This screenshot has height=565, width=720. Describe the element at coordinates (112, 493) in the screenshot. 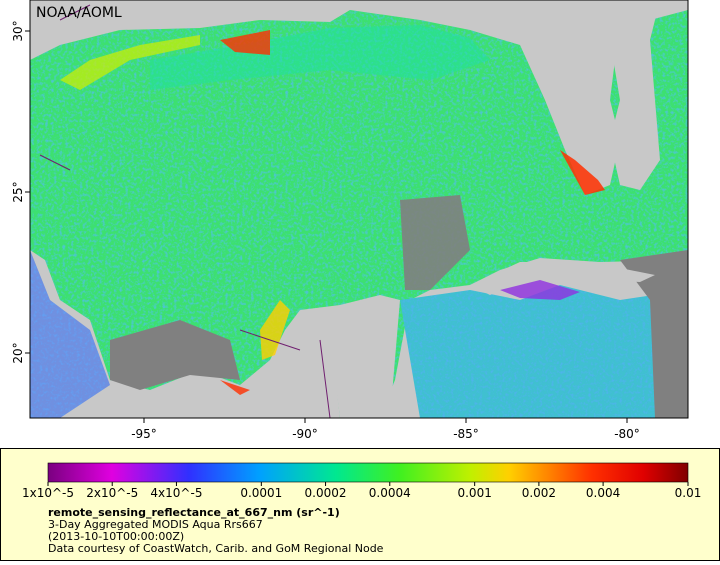

I see `colorbar-tick-label: 2x10^-5` at that location.